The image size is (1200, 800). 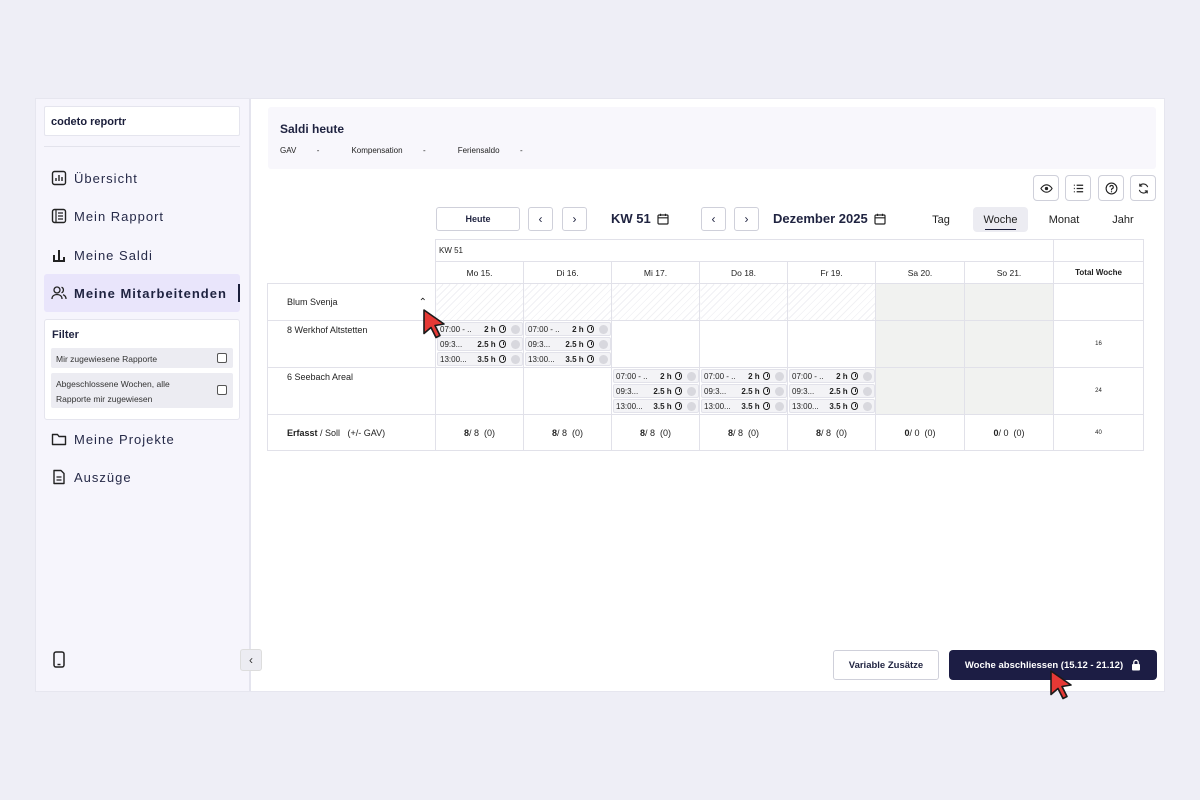 I want to click on summary-soll: / 0, so click(x=1003, y=432).